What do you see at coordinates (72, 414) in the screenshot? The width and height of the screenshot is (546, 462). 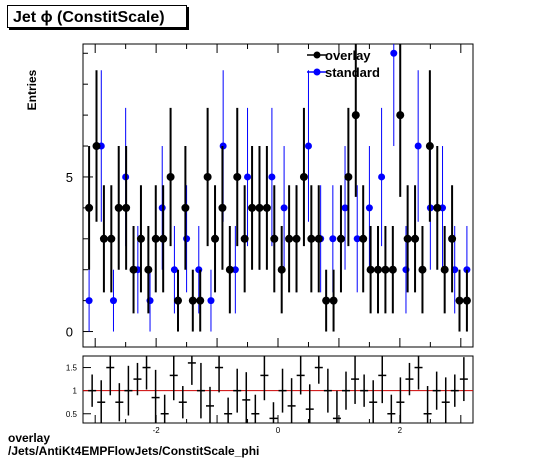 I see `ratio-y-tick-label: 0.5` at bounding box center [72, 414].